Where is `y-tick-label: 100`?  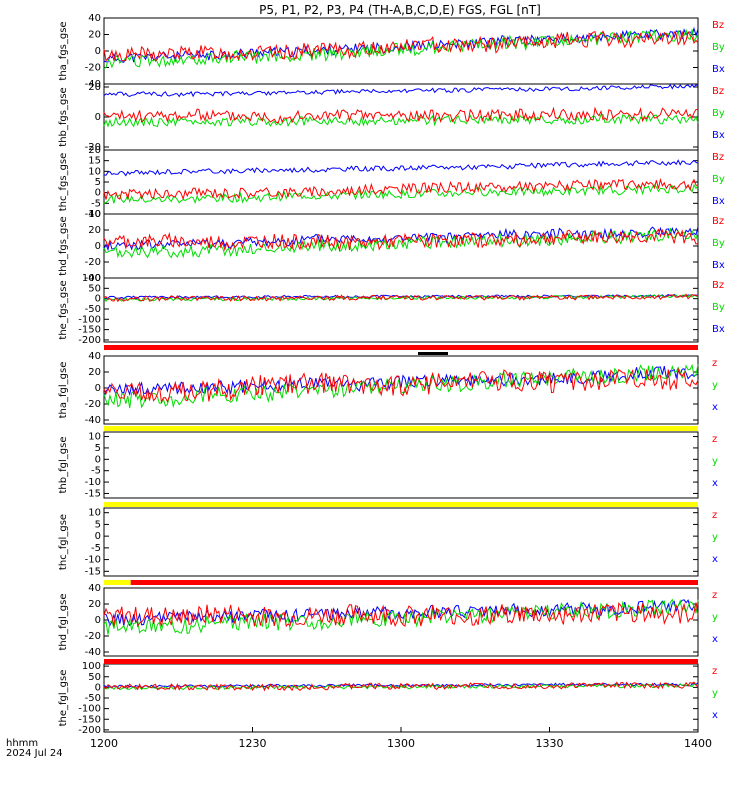 y-tick-label: 100 is located at coordinates (91, 278).